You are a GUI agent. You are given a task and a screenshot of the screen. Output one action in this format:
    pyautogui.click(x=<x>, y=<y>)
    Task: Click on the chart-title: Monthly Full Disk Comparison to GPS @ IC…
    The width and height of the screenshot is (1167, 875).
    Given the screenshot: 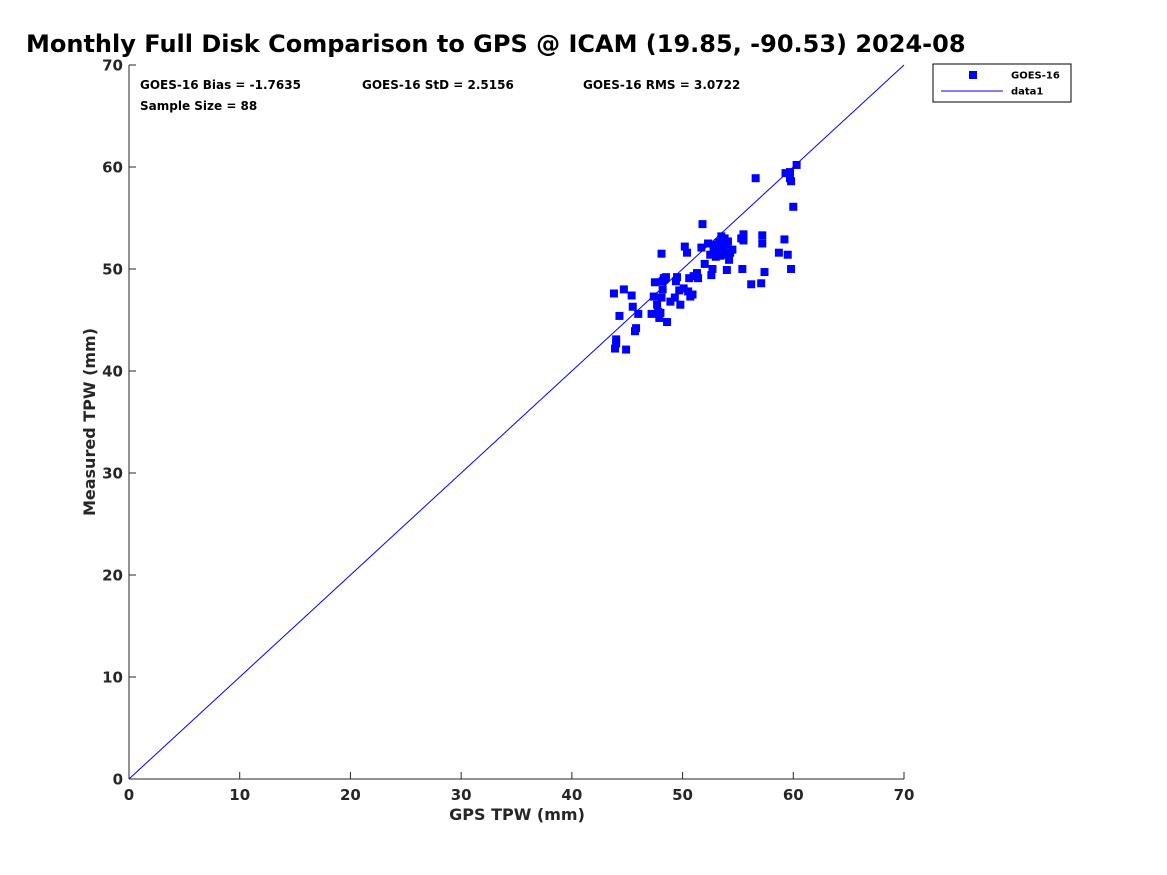 What is the action you would take?
    pyautogui.click(x=496, y=44)
    